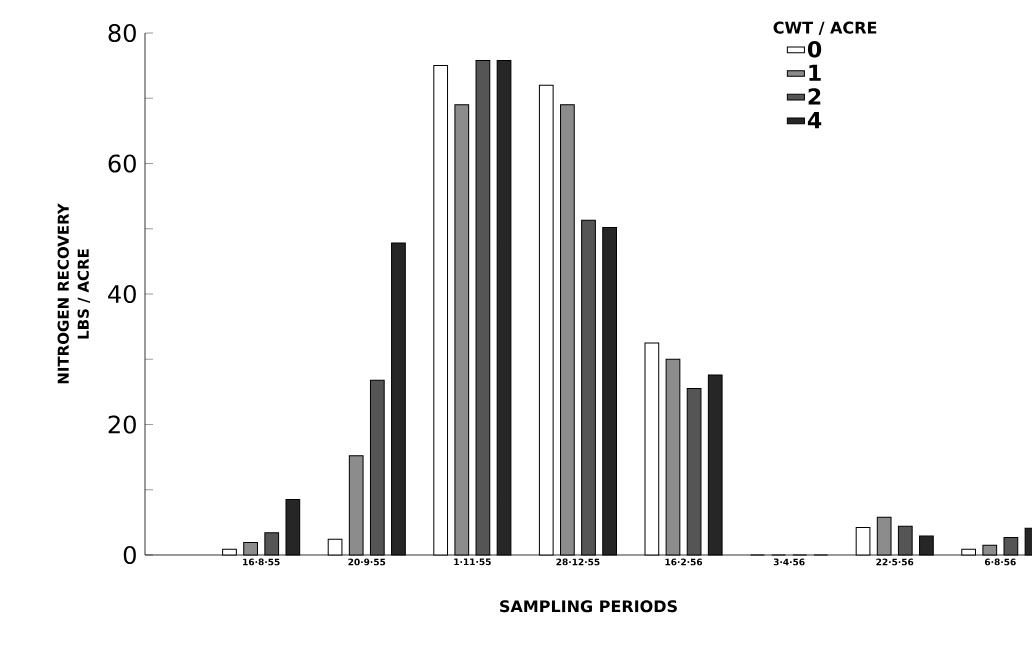 This screenshot has height=649, width=1032. What do you see at coordinates (122, 294) in the screenshot?
I see `y-tick-label: 40` at bounding box center [122, 294].